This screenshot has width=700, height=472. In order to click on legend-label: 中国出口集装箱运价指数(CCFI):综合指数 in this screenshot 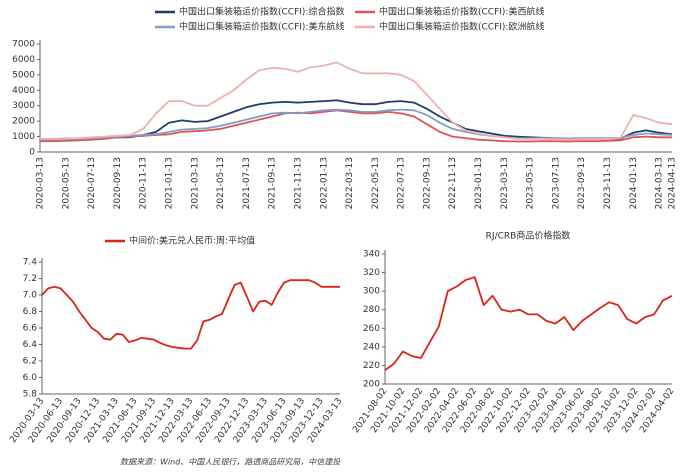, I will do `click(261, 12)`.